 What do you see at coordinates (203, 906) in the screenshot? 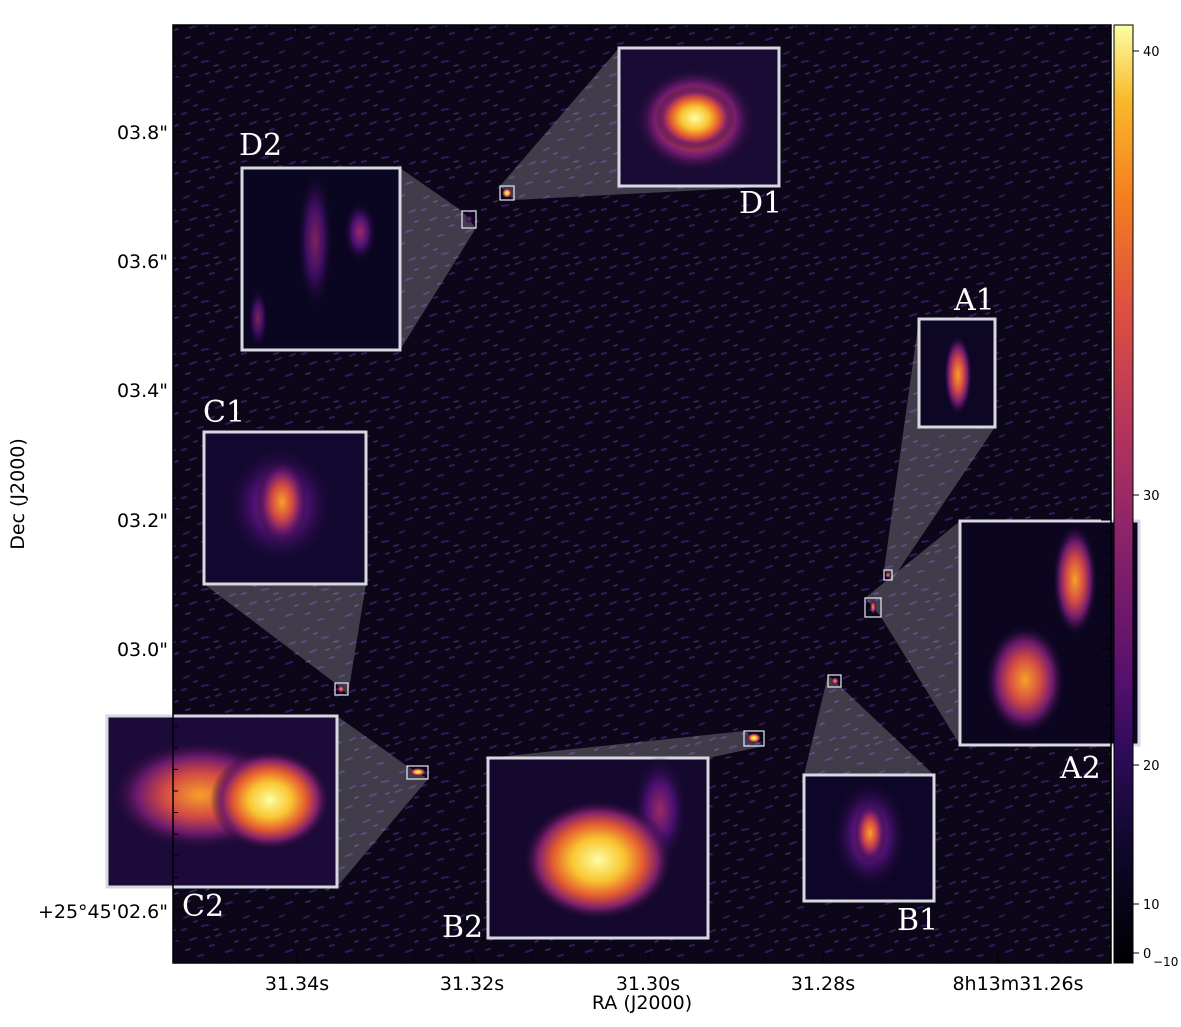
I see `inset-label-c2: C2` at bounding box center [203, 906].